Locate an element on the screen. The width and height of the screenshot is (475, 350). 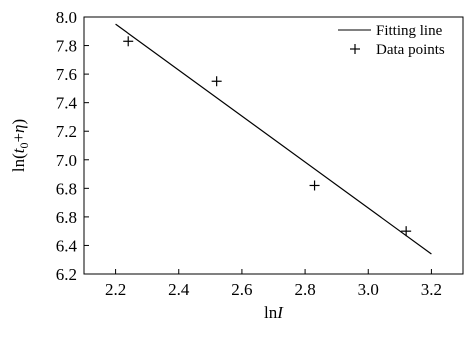
y-tick-label: 7.8 is located at coordinates (66, 46).